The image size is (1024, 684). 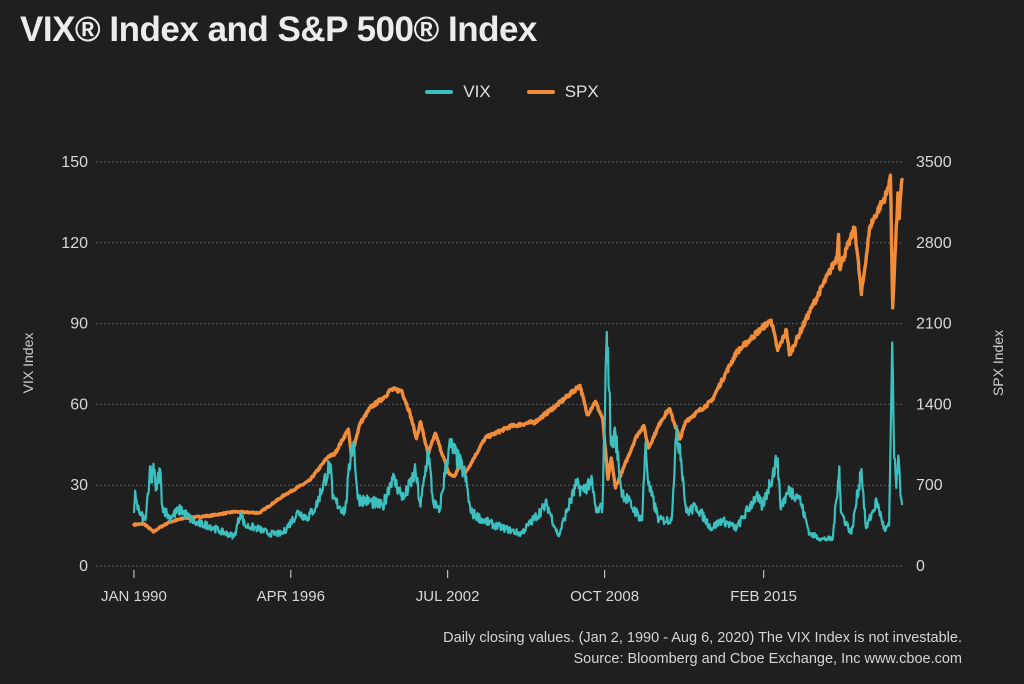 What do you see at coordinates (79, 404) in the screenshot?
I see `left-tick-label: 60` at bounding box center [79, 404].